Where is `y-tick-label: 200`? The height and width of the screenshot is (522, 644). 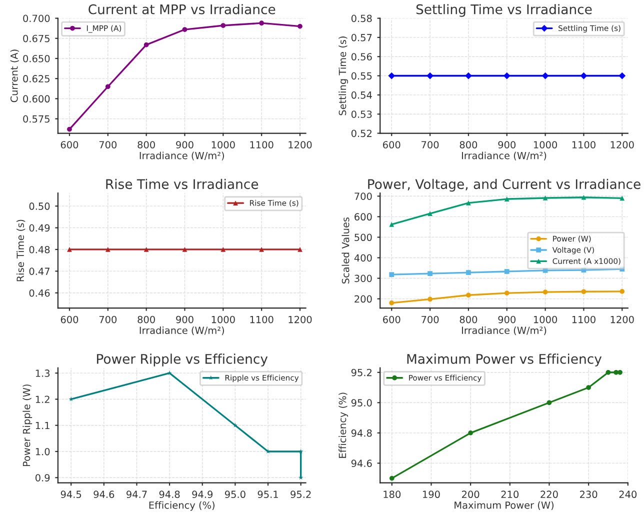
y-tick-label: 200 is located at coordinates (363, 299).